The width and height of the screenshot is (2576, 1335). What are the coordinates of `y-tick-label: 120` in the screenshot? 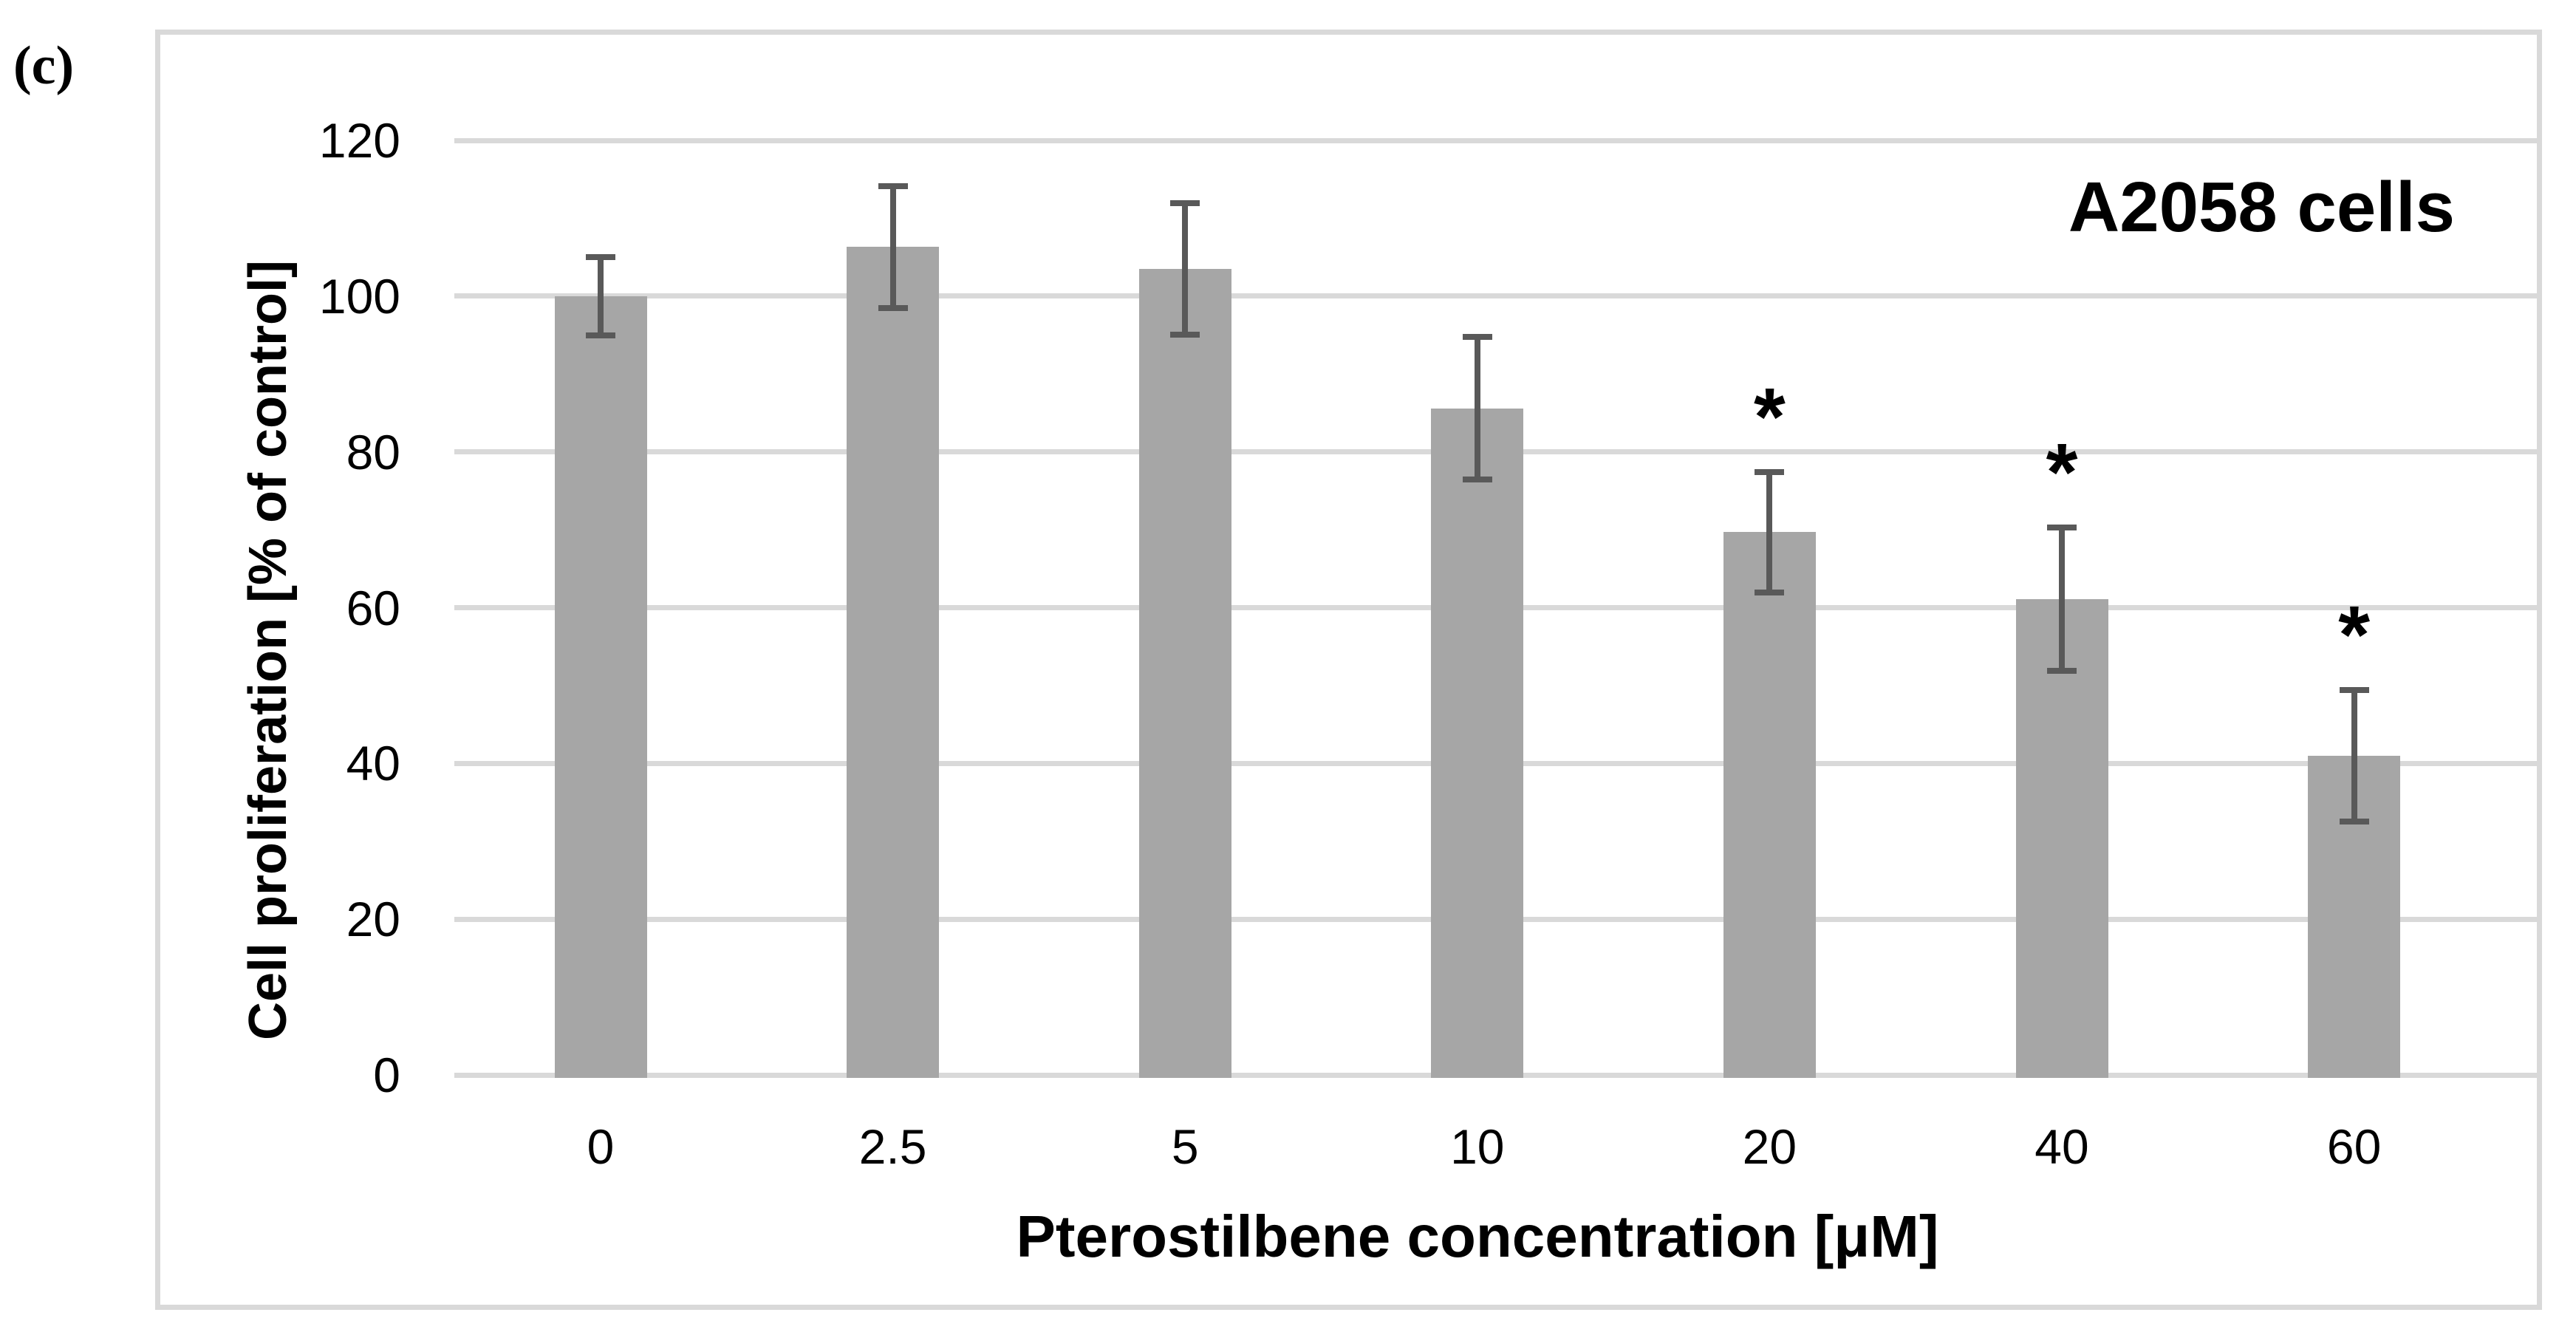 It's located at (359, 141).